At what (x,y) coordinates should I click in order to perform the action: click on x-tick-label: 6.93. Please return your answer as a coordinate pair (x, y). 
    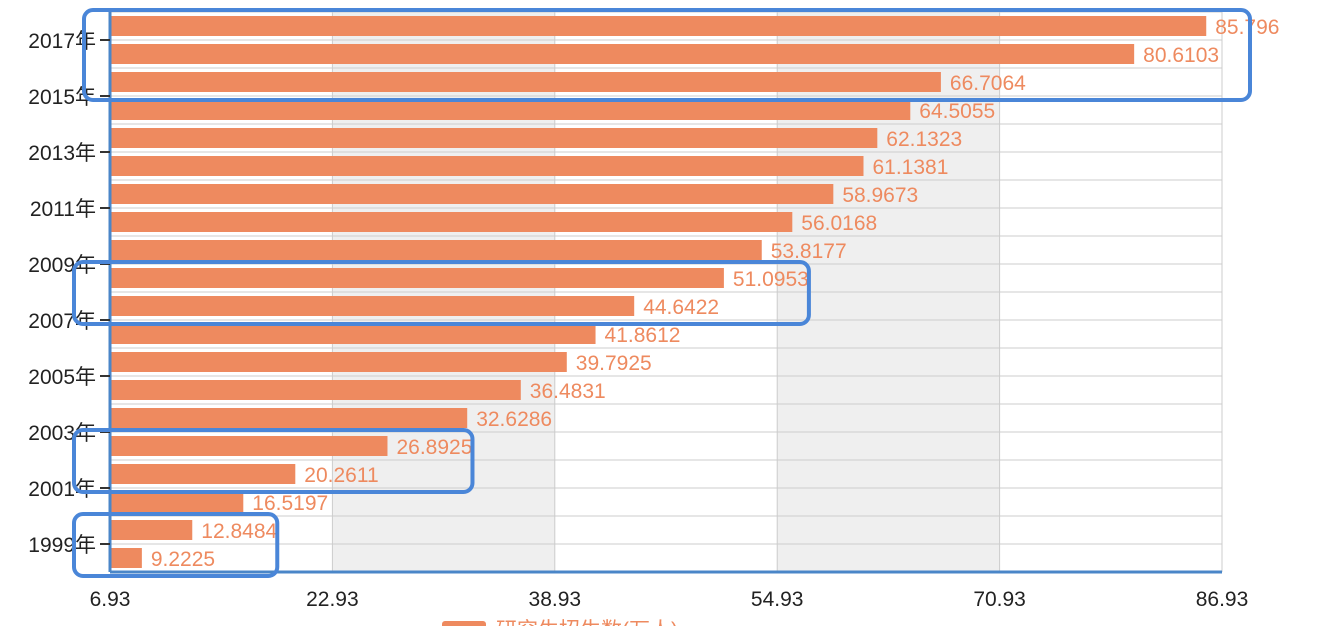
    Looking at the image, I should click on (110, 599).